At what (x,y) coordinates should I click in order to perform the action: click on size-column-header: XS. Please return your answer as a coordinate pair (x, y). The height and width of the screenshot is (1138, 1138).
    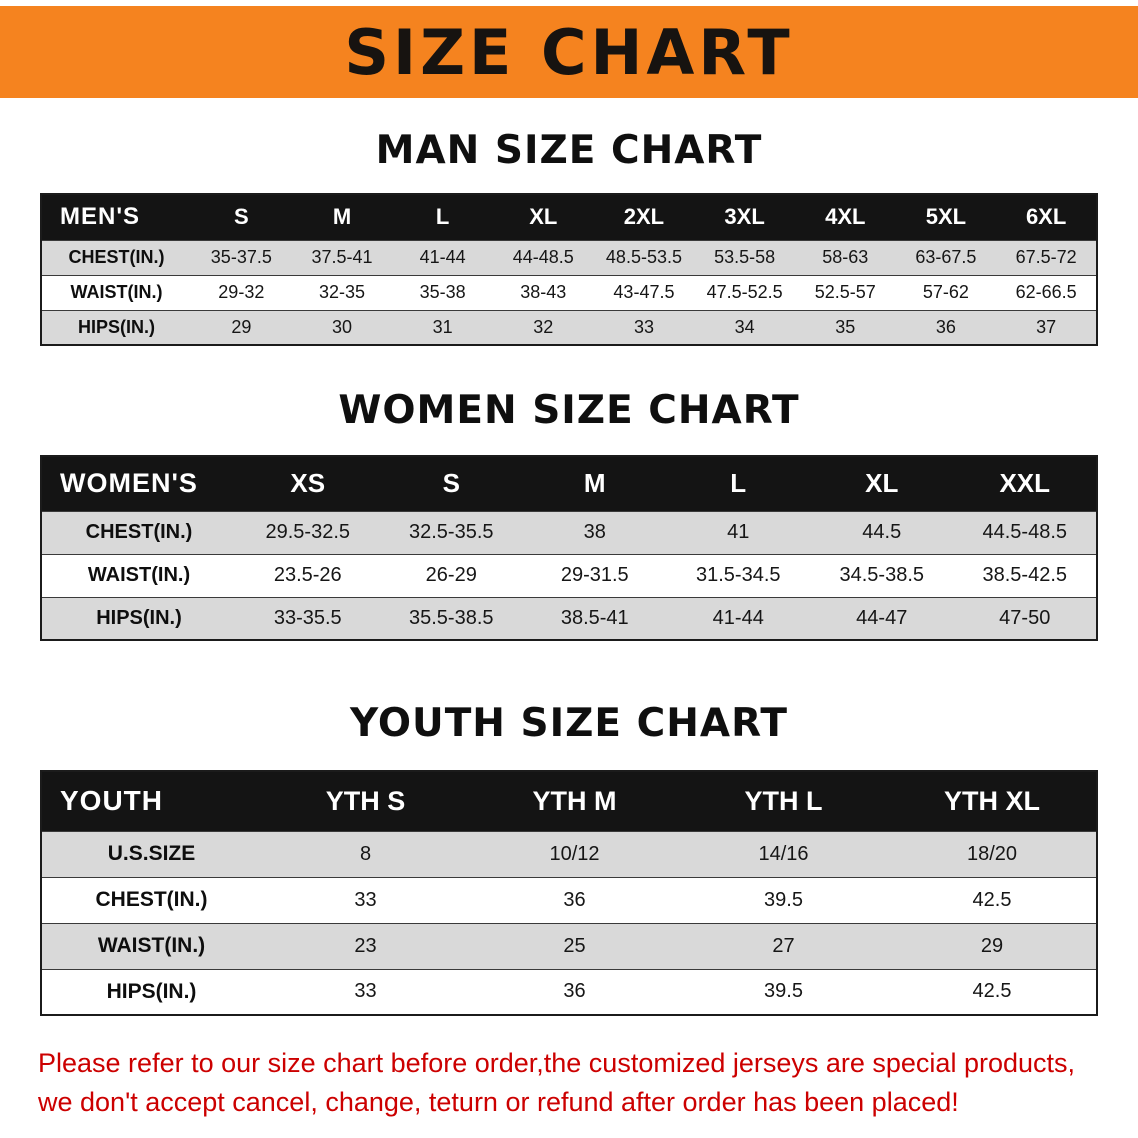
    Looking at the image, I should click on (308, 483).